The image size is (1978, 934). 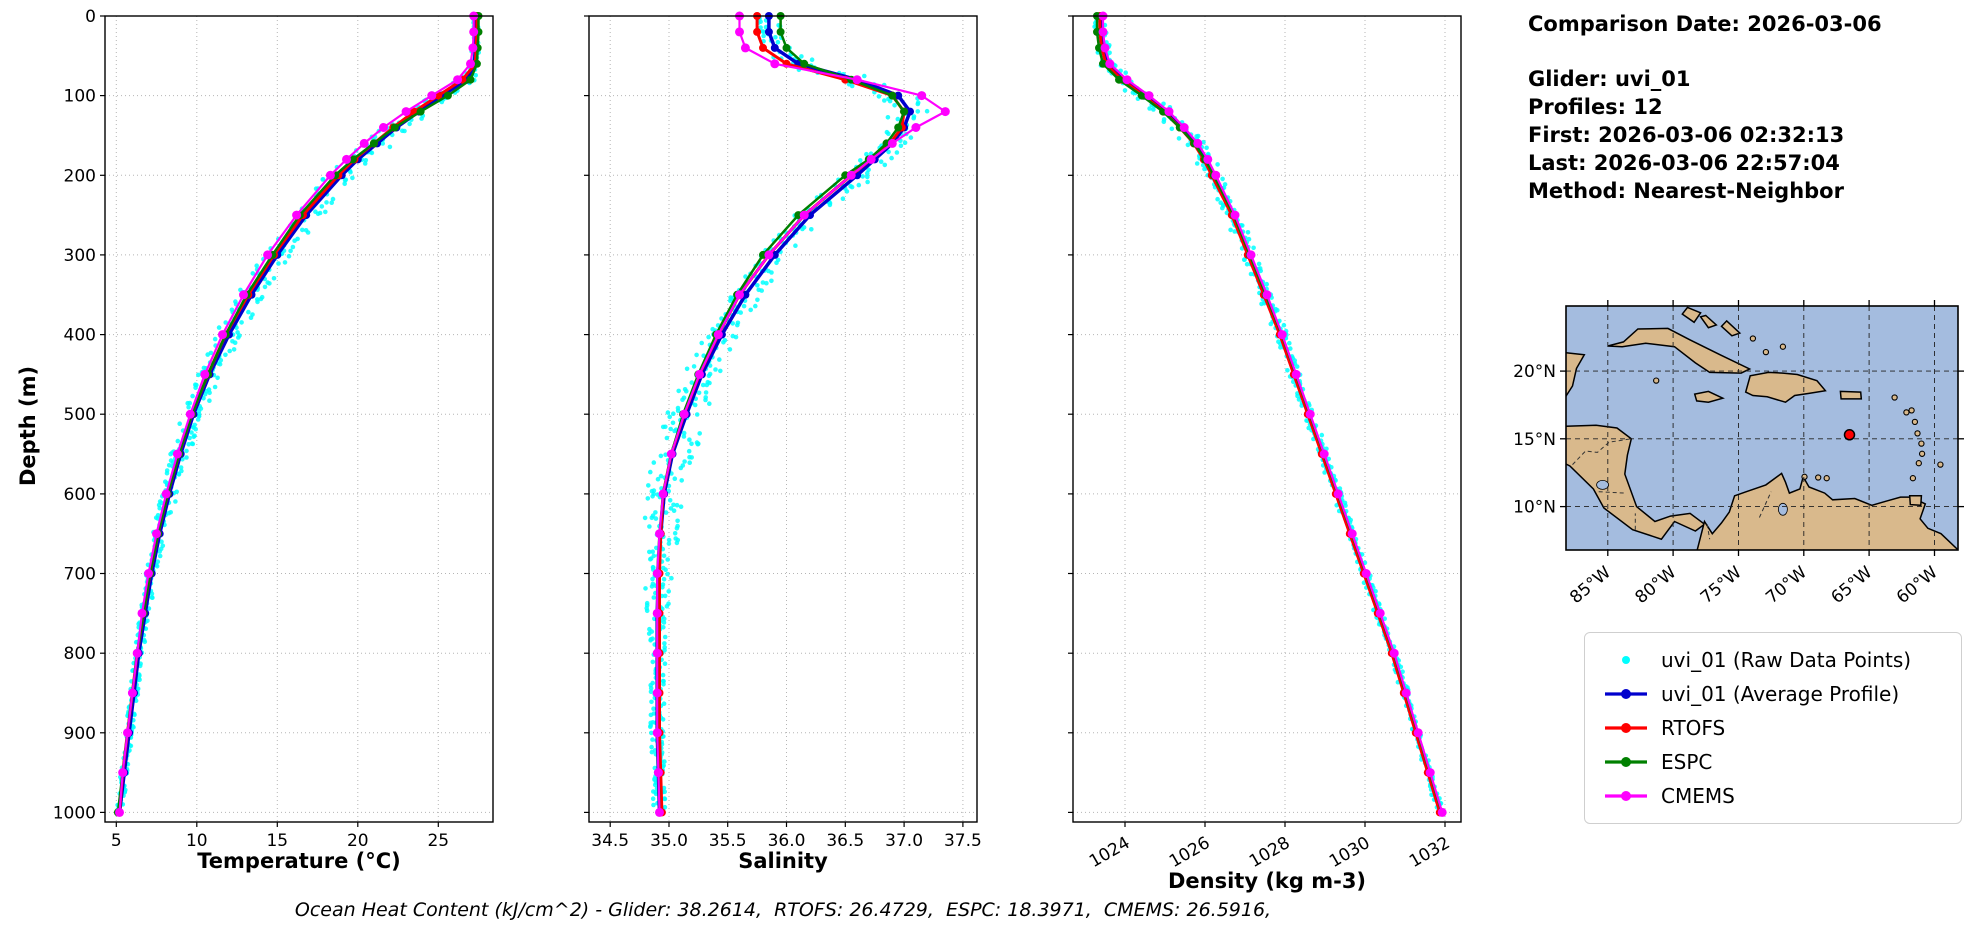 I want to click on svg-text: 300, so click(x=80, y=256).